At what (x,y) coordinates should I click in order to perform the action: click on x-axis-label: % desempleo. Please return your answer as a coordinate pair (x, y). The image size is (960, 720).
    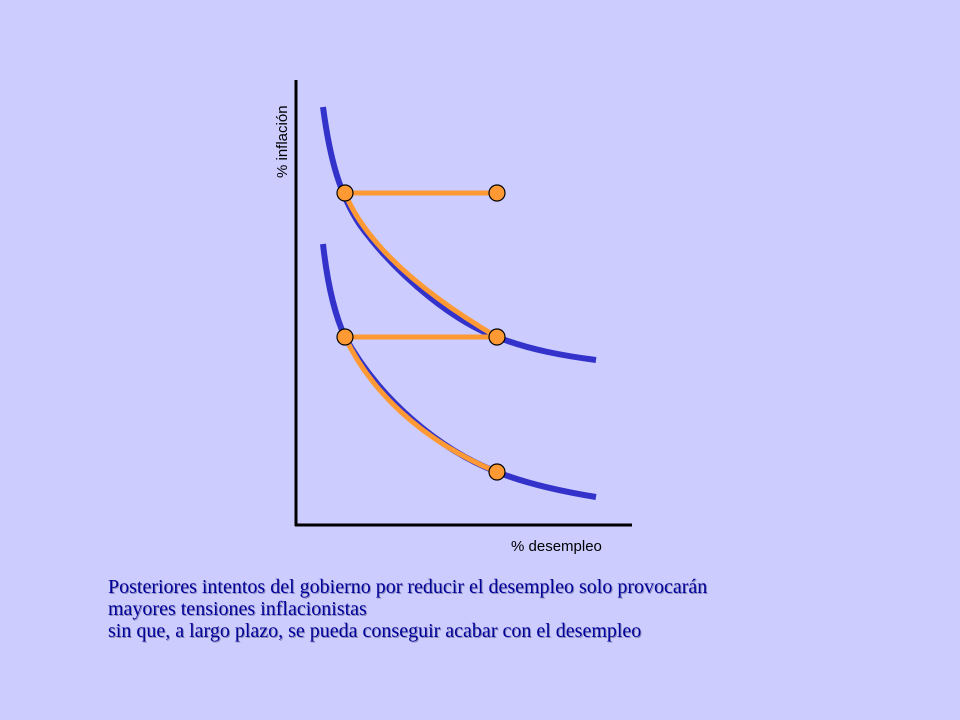
    Looking at the image, I should click on (556, 546).